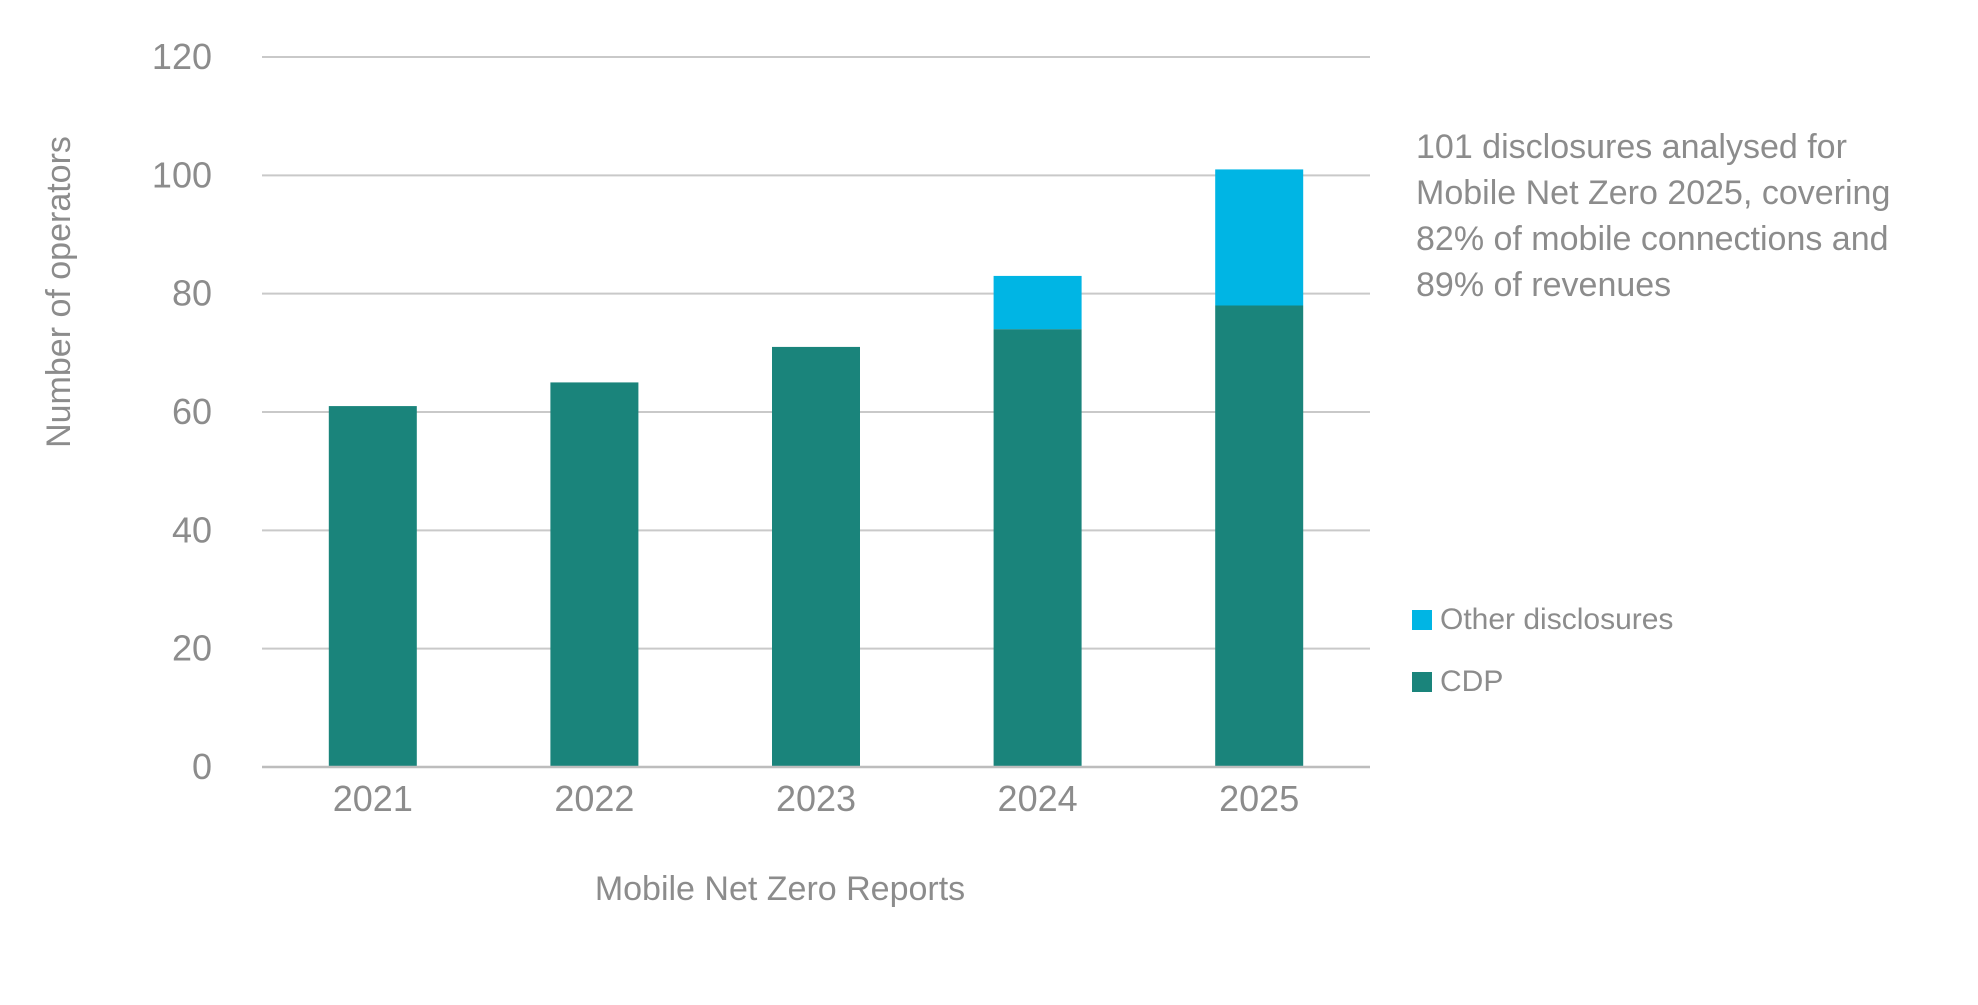  What do you see at coordinates (192, 648) in the screenshot?
I see `y-tick-label: 20` at bounding box center [192, 648].